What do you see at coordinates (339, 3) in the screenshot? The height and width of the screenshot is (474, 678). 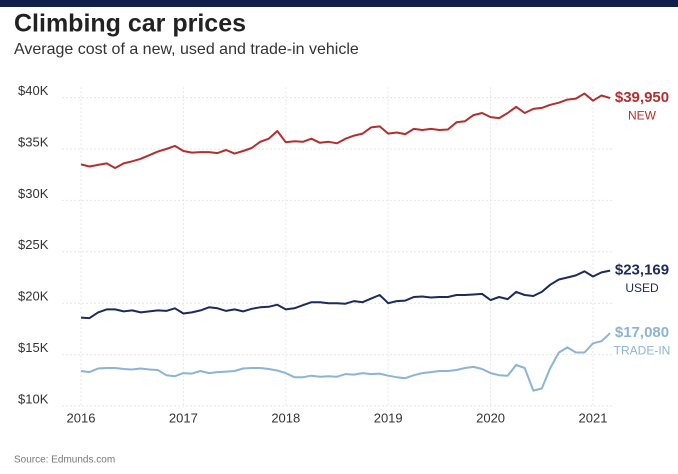 I see `top-bar` at bounding box center [339, 3].